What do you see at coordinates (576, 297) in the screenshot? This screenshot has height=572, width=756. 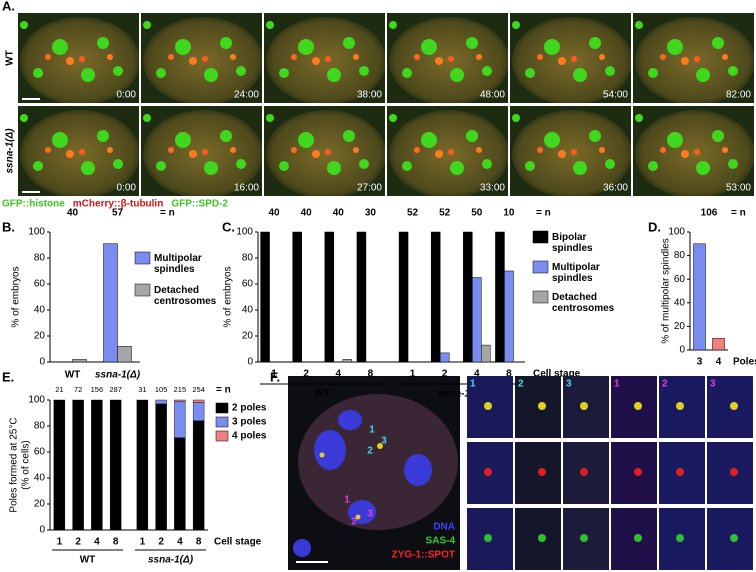 I see `text-line: Detached` at bounding box center [576, 297].